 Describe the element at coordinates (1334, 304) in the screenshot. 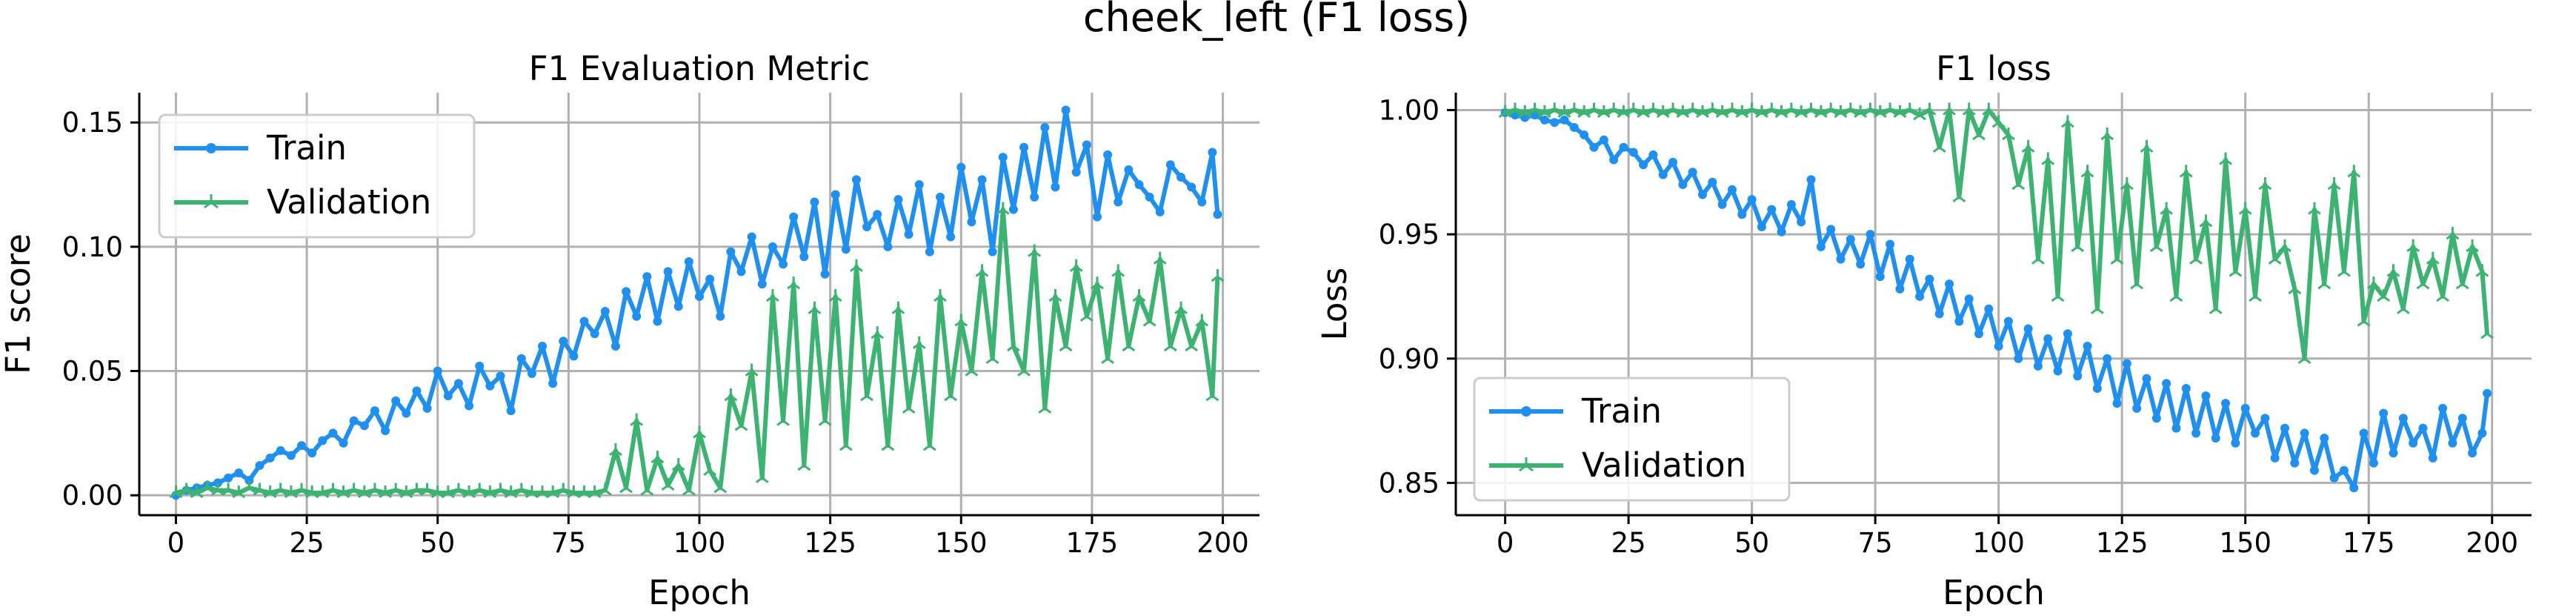

I see `y-axis-label: Loss` at that location.